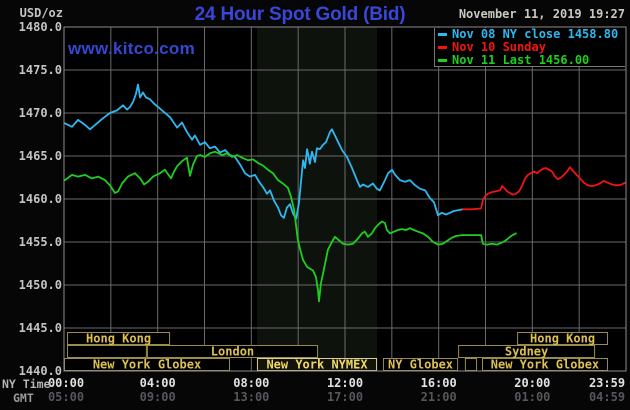  What do you see at coordinates (521, 60) in the screenshot?
I see `legend-entry-label: Nov 11 Last 1456.00` at bounding box center [521, 60].